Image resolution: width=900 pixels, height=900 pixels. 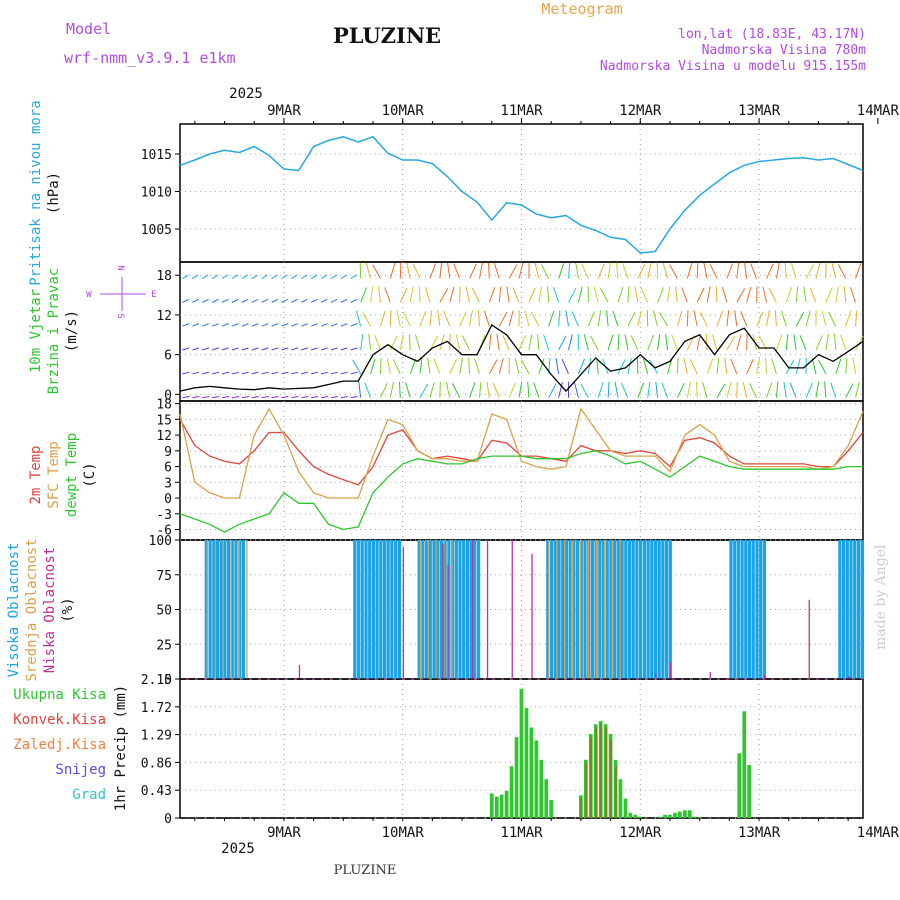 What do you see at coordinates (54, 331) in the screenshot?
I see `wind-ylabel: Brzina i Pravac` at bounding box center [54, 331].